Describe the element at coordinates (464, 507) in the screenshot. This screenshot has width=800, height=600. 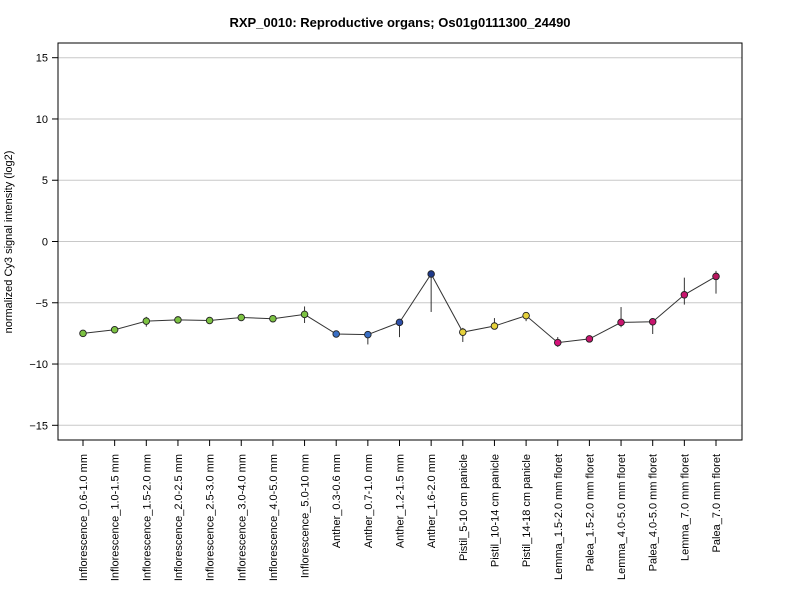
I see `x-tick-label: Pistil_5-10 cm panicle` at that location.